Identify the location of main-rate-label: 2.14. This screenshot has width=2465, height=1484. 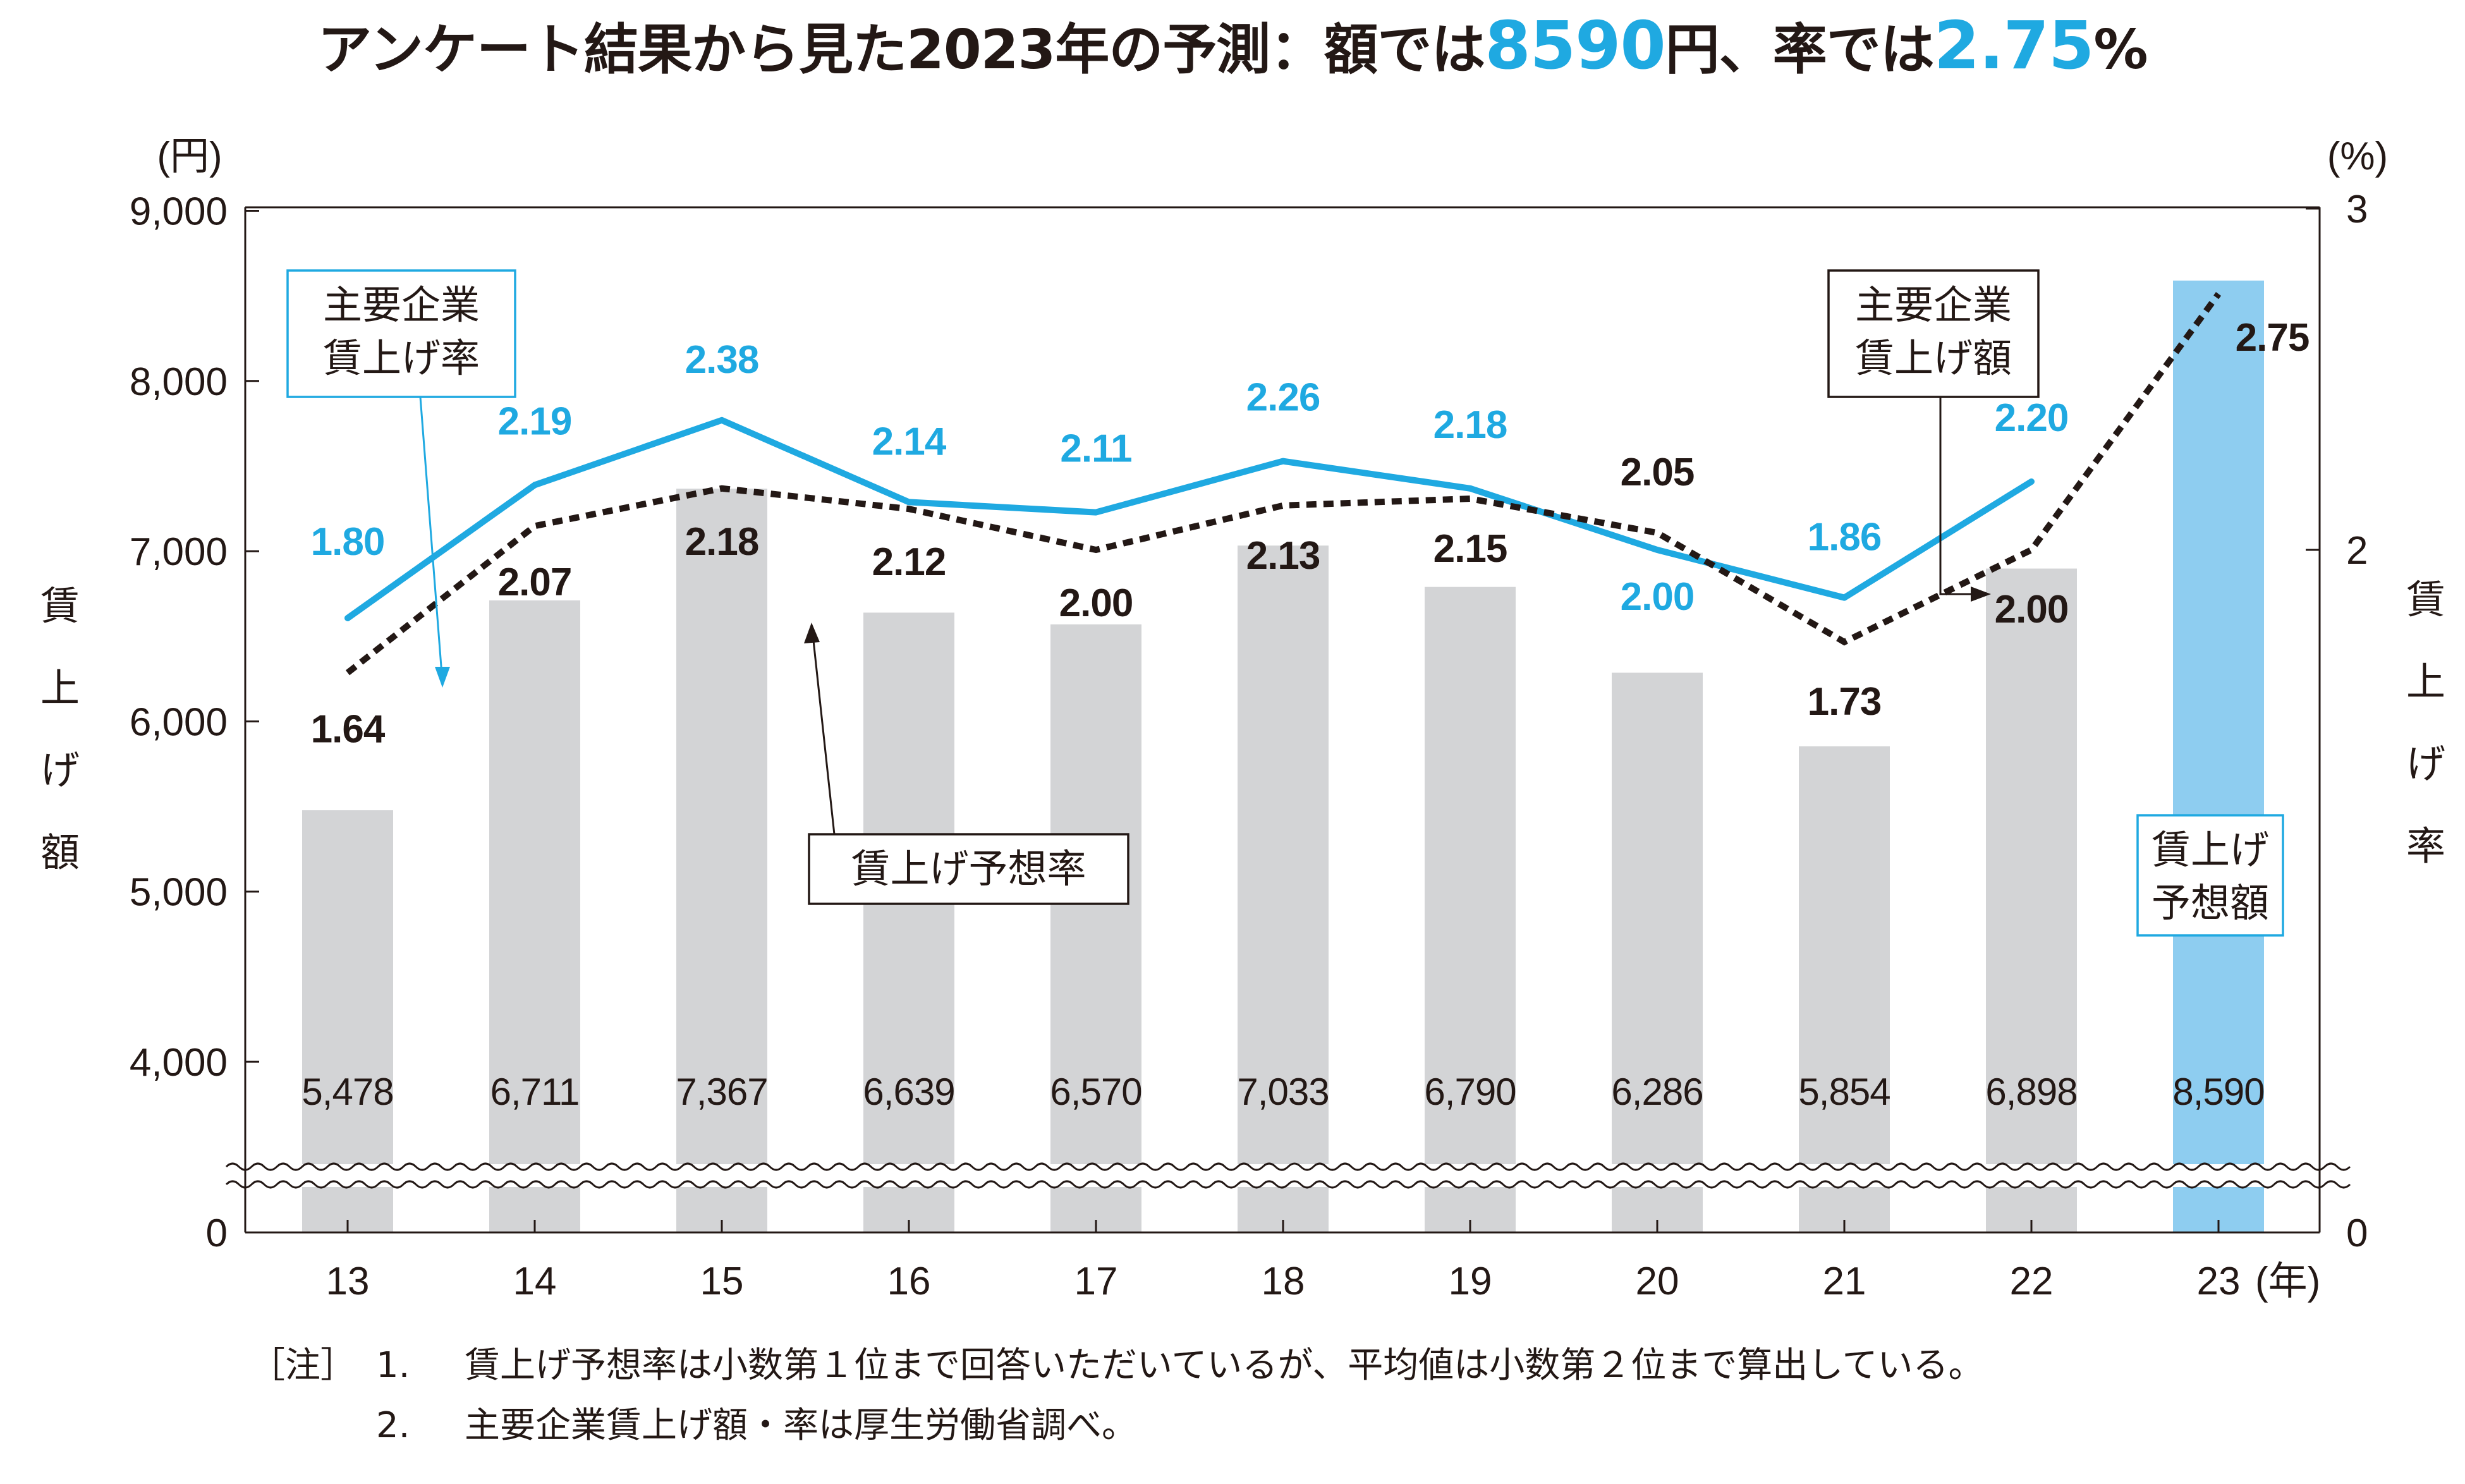
(909, 441).